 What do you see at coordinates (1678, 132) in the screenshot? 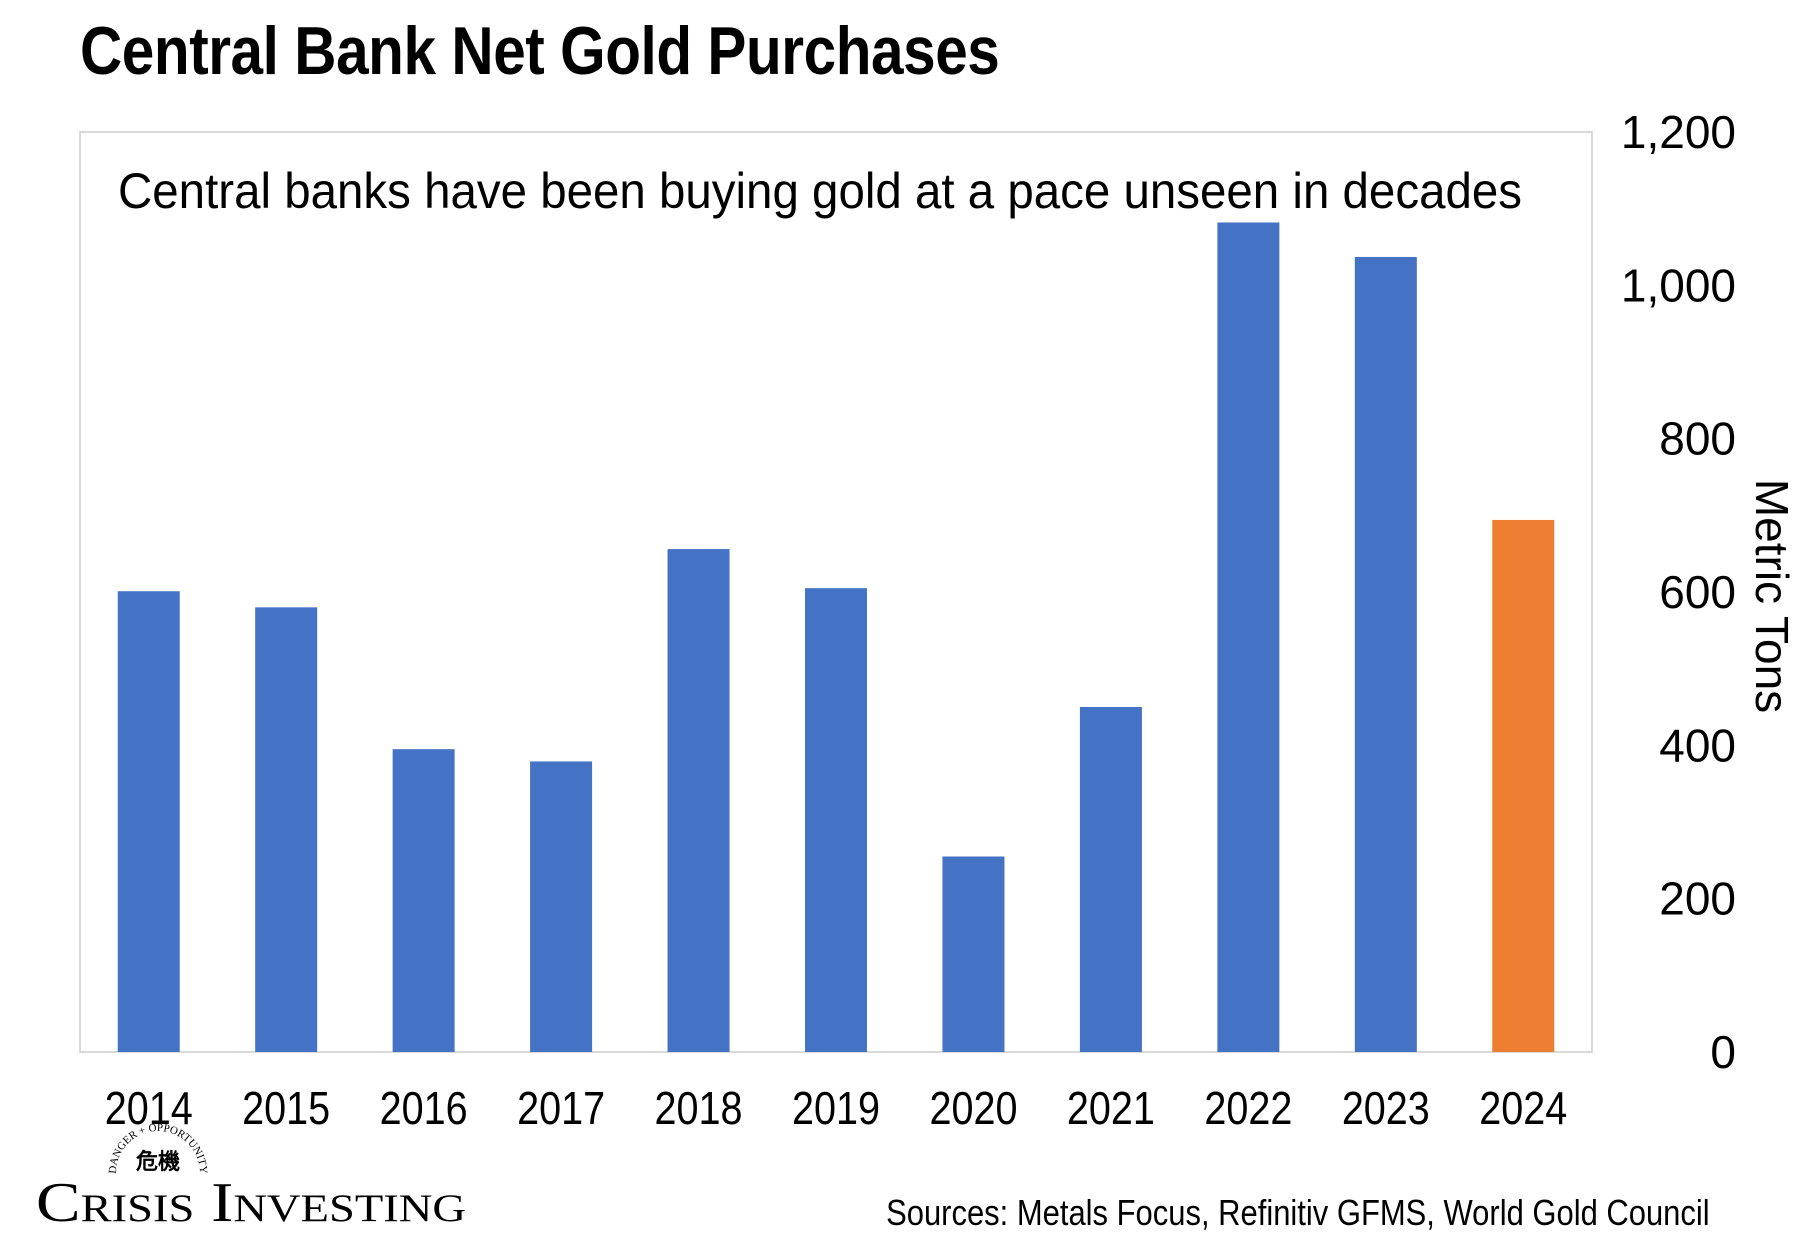
I see `y-tick-label: 1,200` at bounding box center [1678, 132].